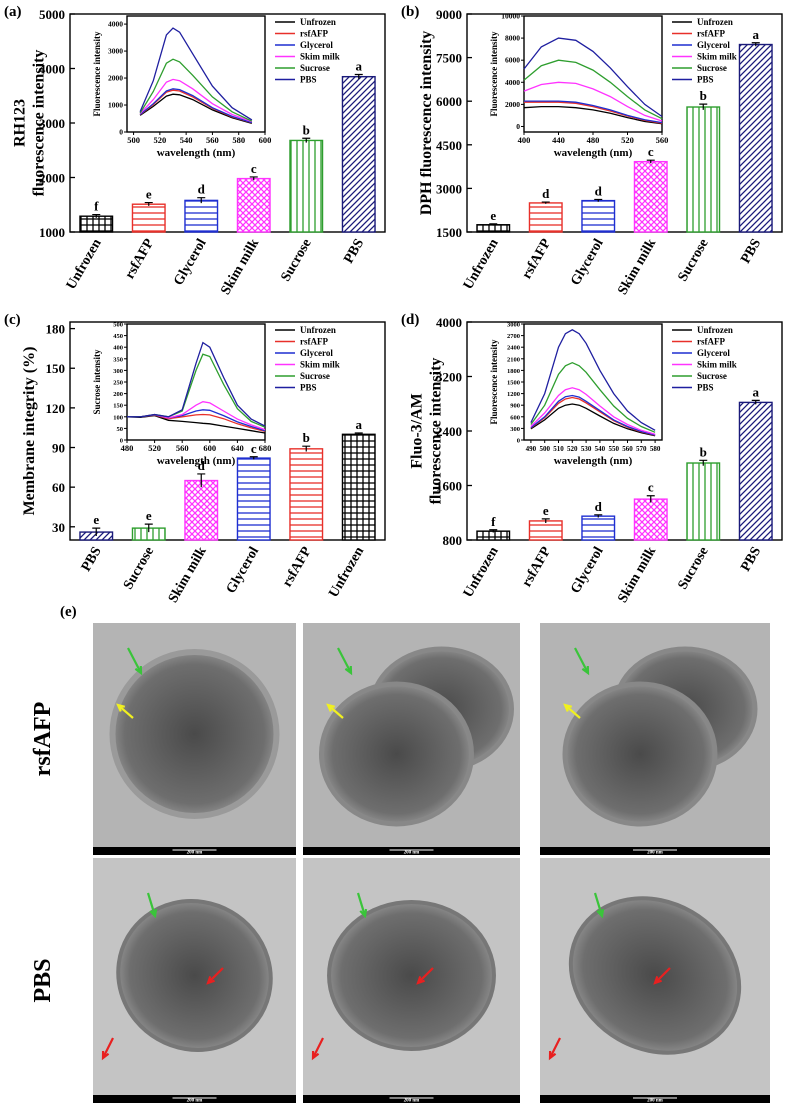  What do you see at coordinates (513, 348) in the screenshot?
I see `inset-y-tick-label: 2400` at bounding box center [513, 348].